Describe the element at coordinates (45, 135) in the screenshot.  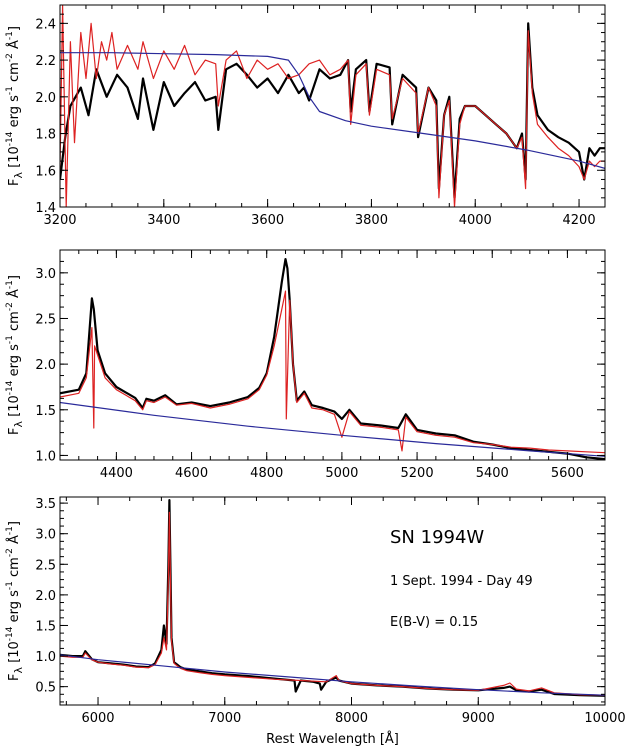
I see `y-tick-label: 1.8` at that location.